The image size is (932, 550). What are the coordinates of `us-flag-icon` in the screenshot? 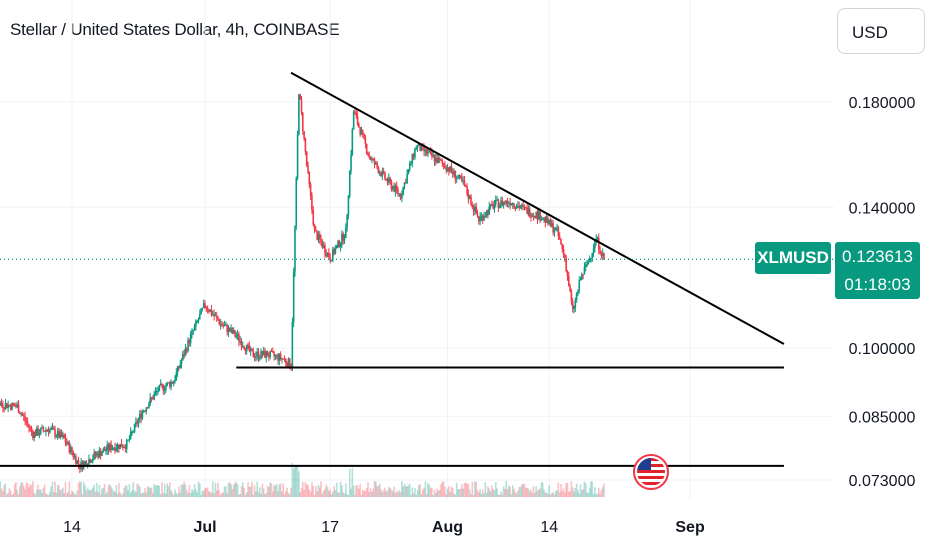 It's located at (651, 472).